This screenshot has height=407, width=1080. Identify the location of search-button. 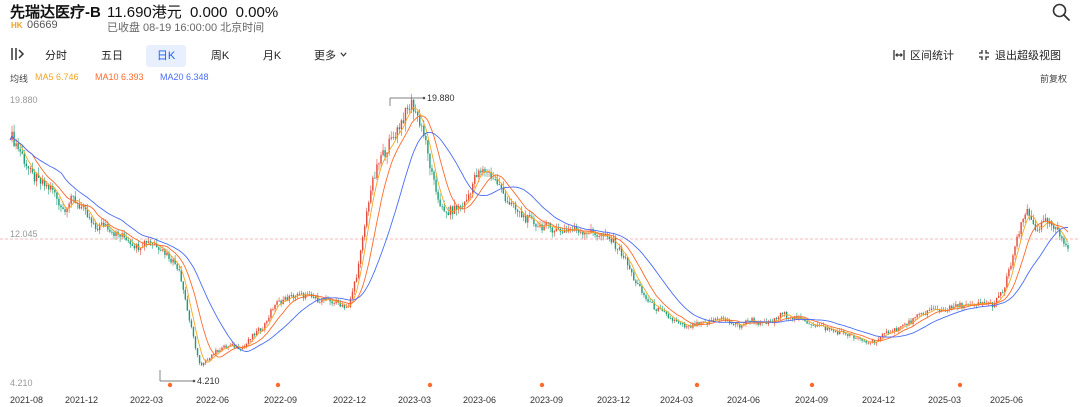
(1061, 12).